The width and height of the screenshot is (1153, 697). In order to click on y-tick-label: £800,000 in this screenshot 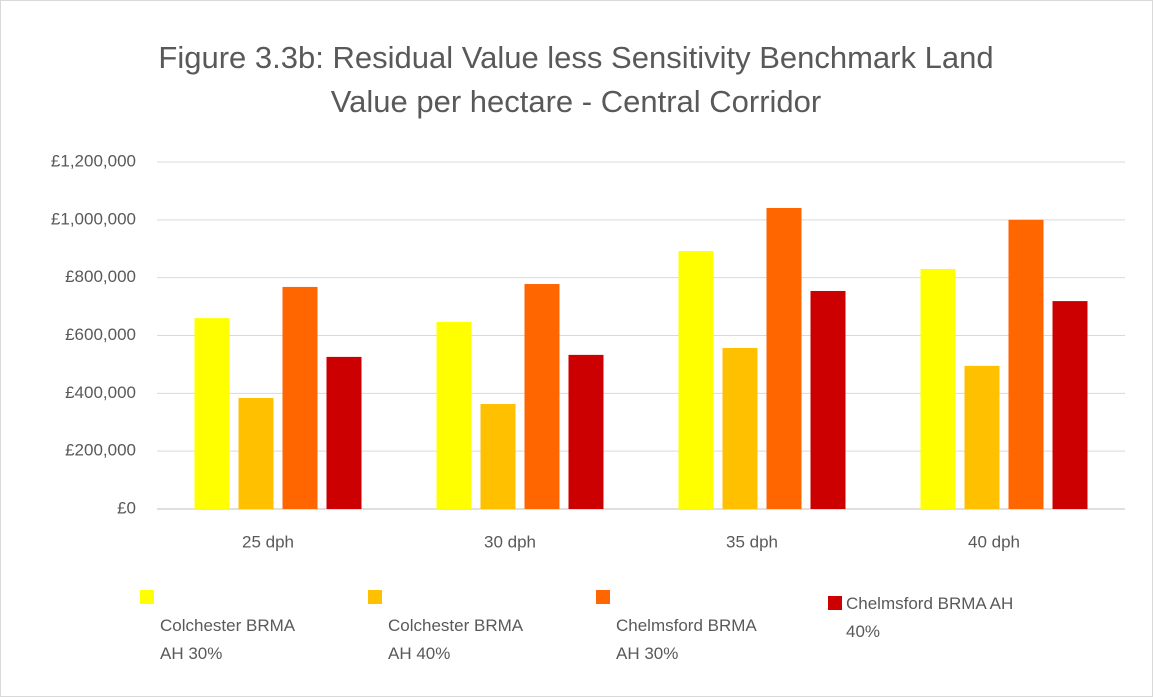, I will do `click(100, 276)`.